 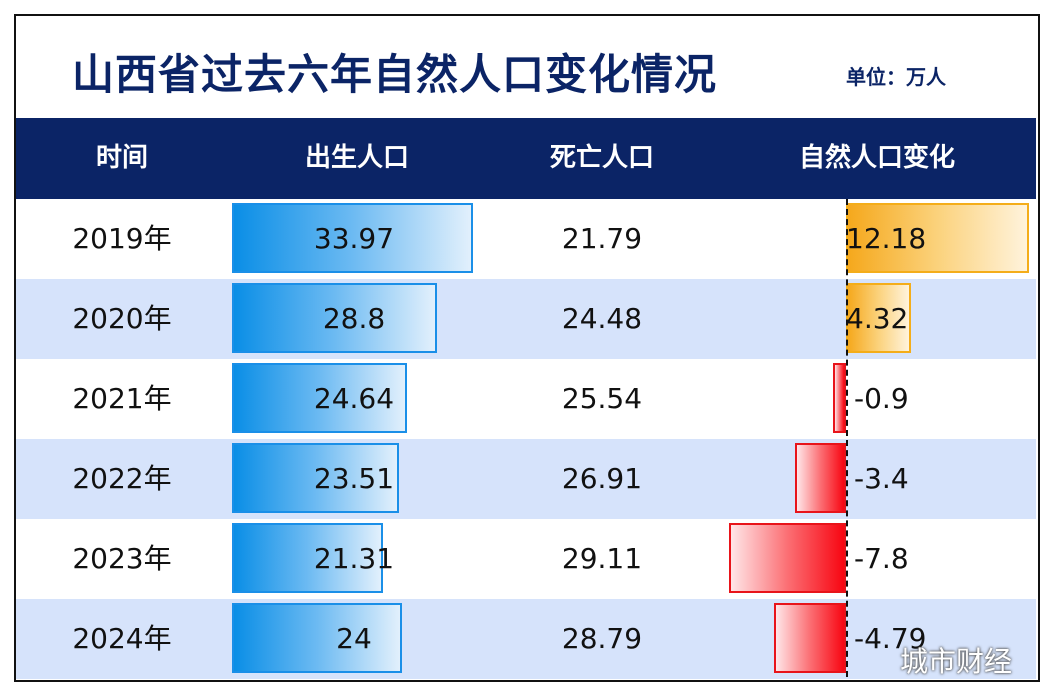 What do you see at coordinates (956, 661) in the screenshot?
I see `watermark: 城市财经` at bounding box center [956, 661].